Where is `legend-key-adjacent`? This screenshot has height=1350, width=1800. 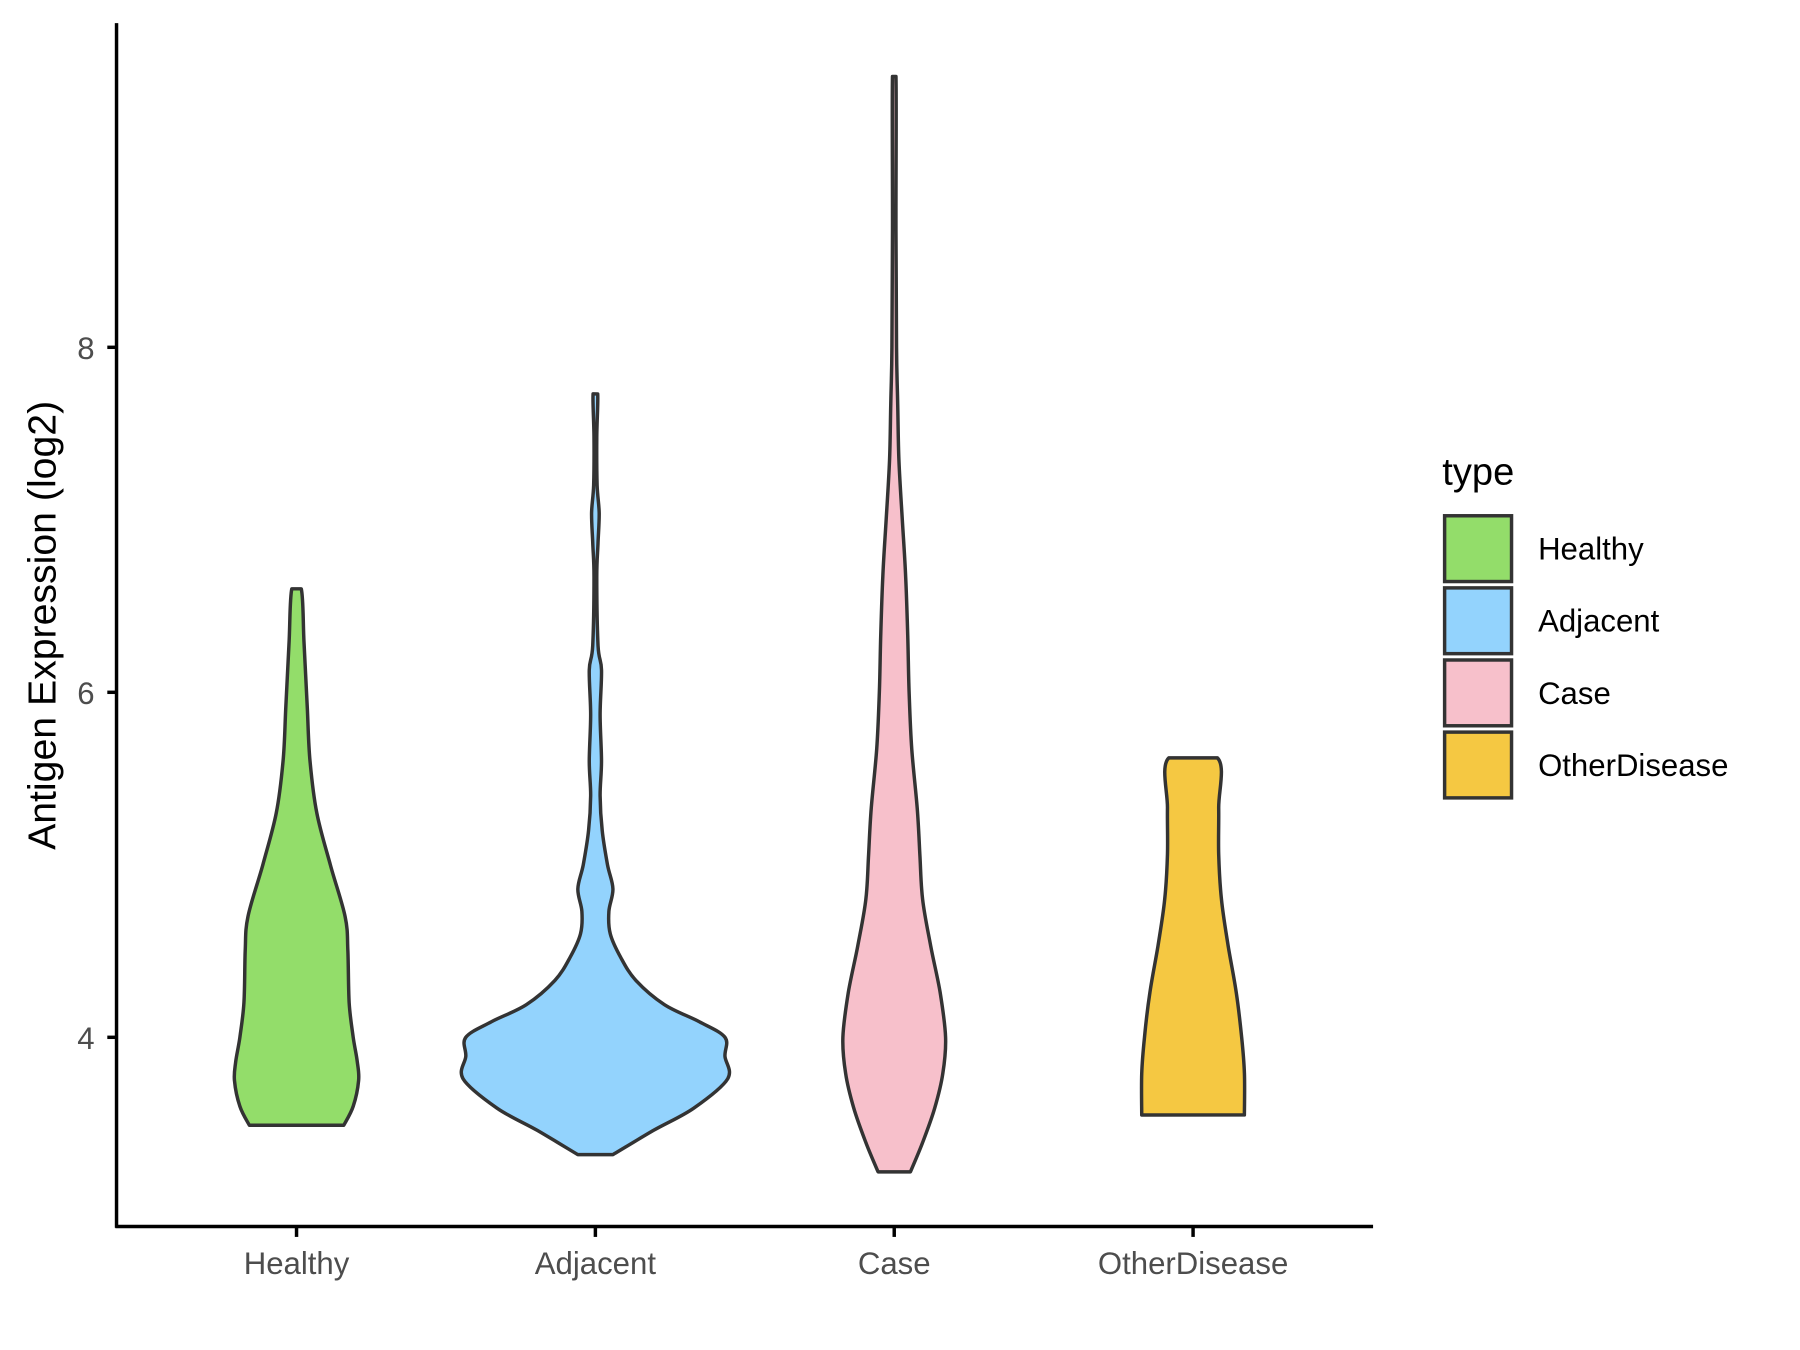 legend-key-adjacent is located at coordinates (1478, 621).